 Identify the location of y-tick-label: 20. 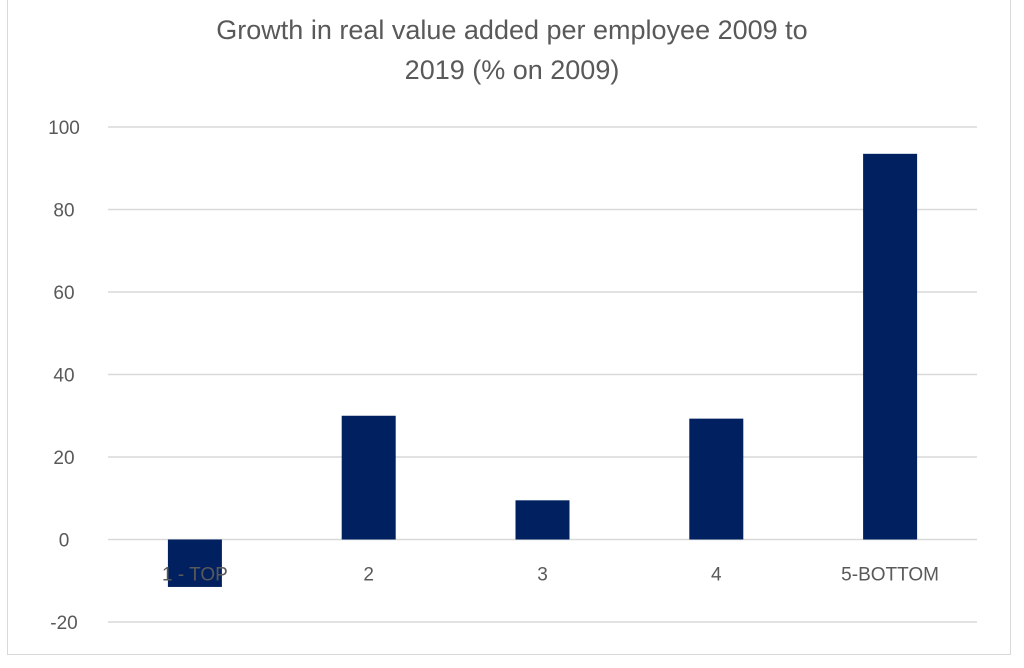
(63, 458).